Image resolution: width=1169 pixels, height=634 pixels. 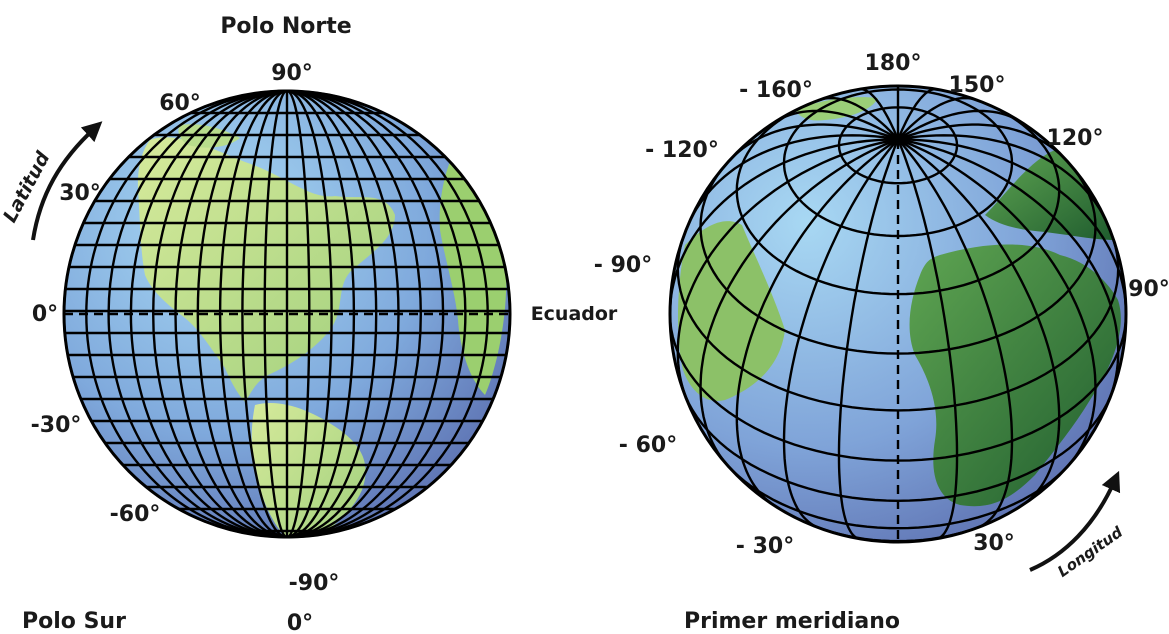 What do you see at coordinates (776, 90) in the screenshot?
I see `lon-m160-label: - 160°` at bounding box center [776, 90].